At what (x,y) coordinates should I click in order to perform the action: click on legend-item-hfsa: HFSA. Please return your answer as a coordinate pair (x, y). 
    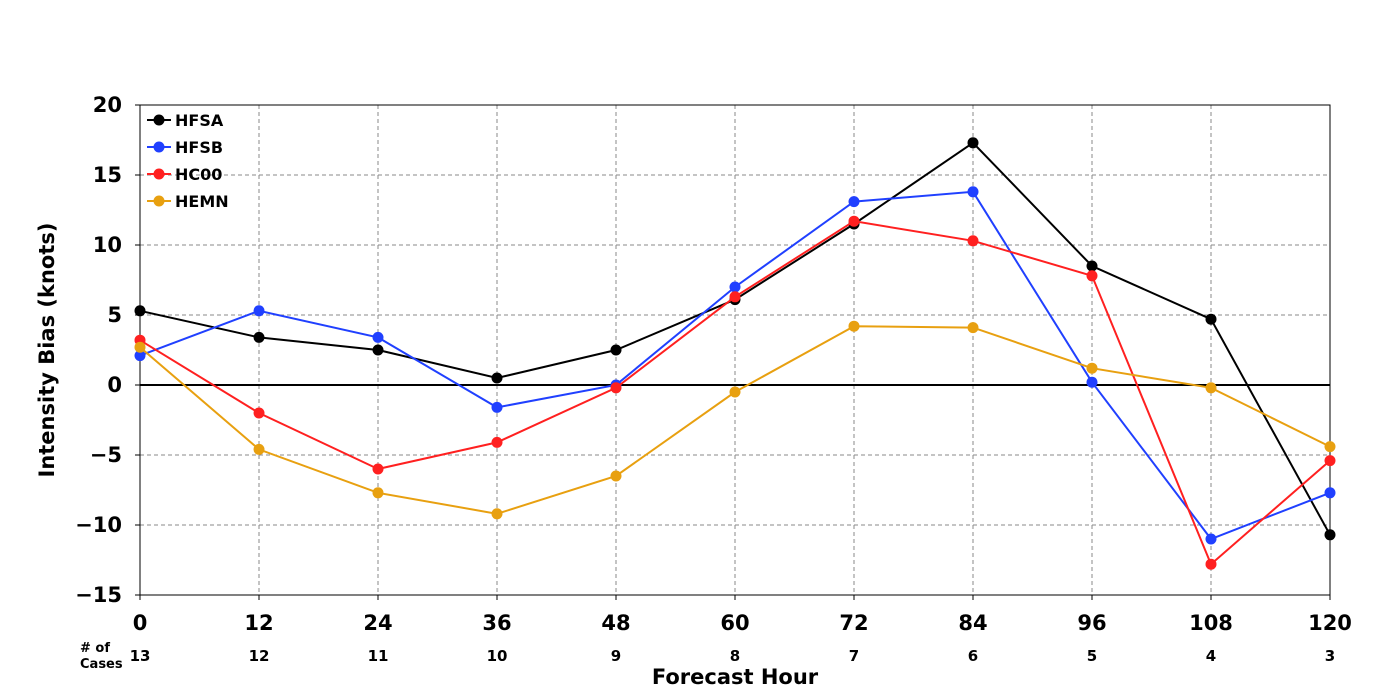
    Looking at the image, I should click on (185, 120).